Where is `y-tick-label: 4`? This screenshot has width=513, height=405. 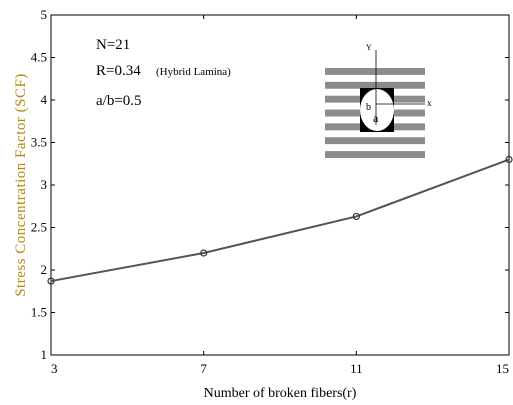 y-tick-label: 4 is located at coordinates (44, 99).